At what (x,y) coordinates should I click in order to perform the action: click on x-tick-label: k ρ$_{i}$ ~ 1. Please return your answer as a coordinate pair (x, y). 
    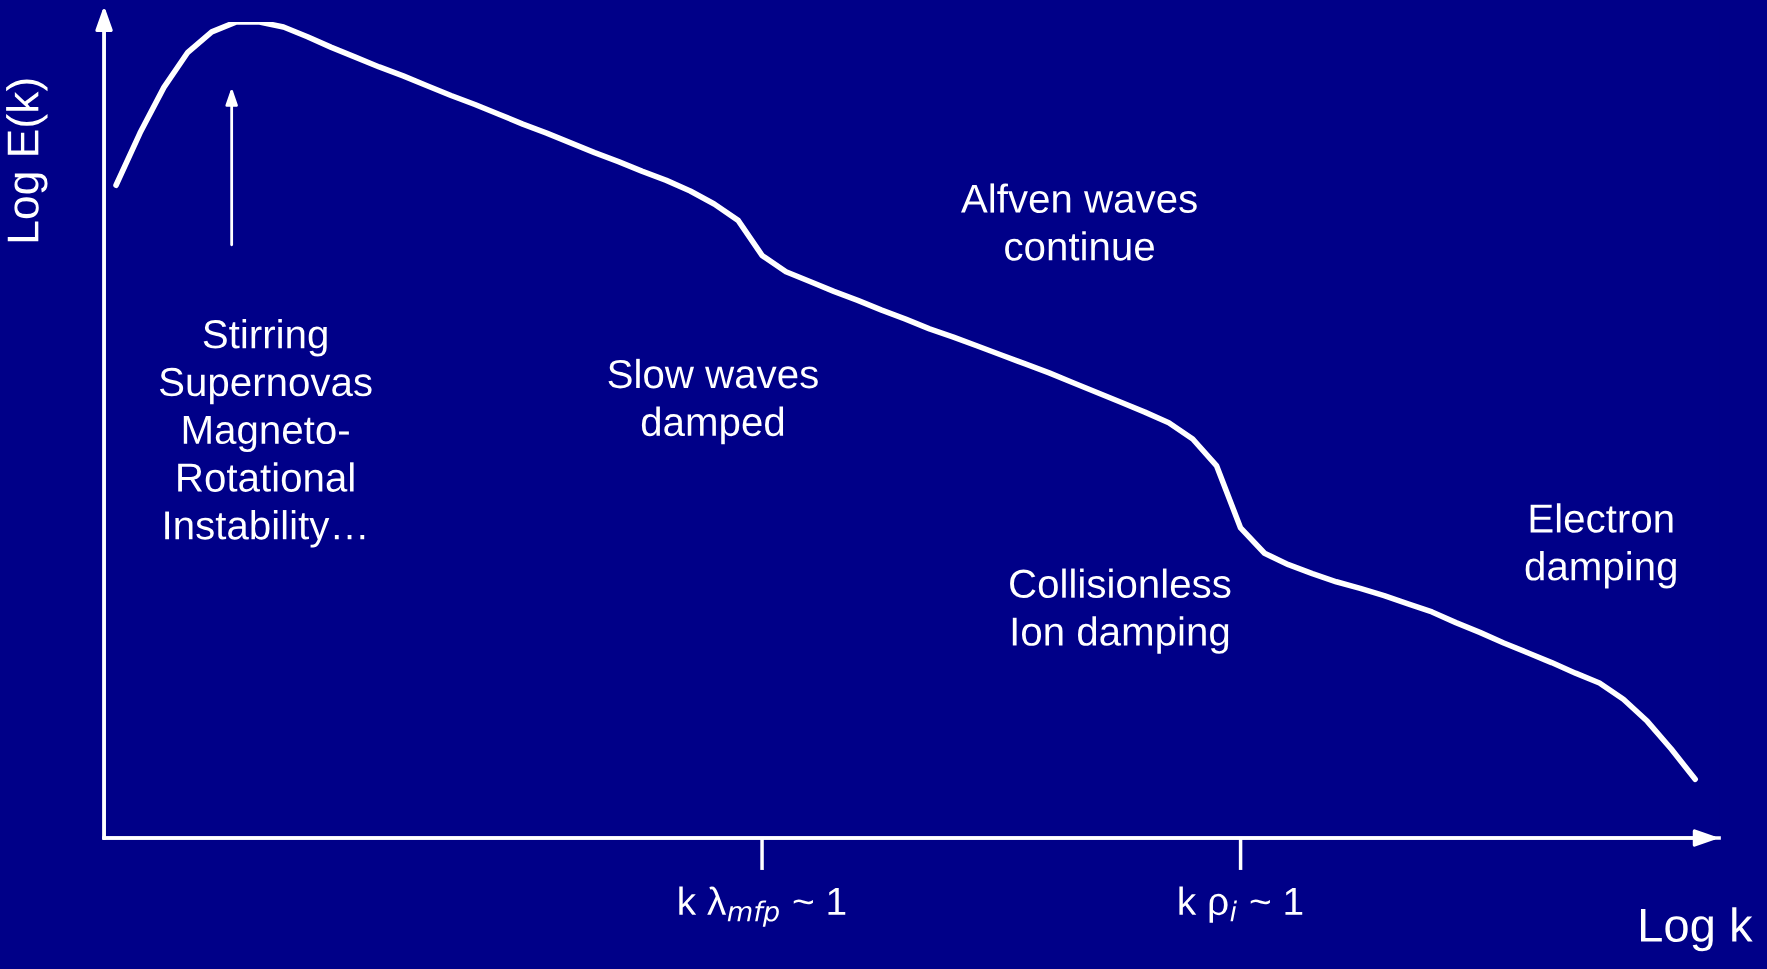
    Looking at the image, I should click on (1241, 904).